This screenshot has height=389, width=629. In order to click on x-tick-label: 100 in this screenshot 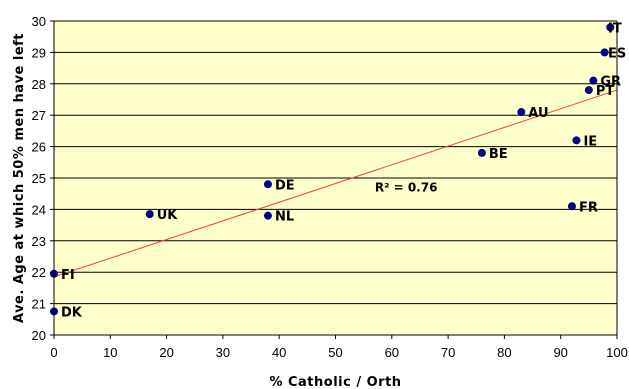, I will do `click(617, 352)`.